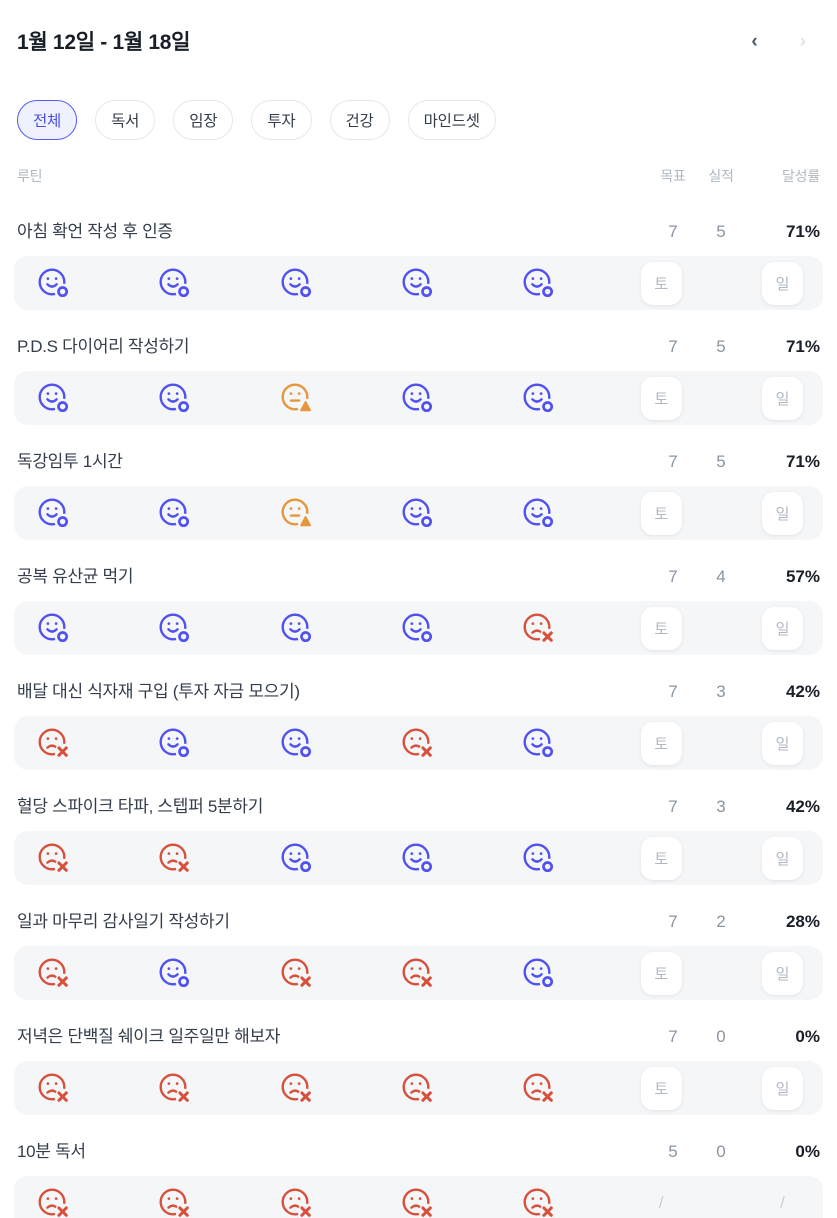  I want to click on filter-chip-investment: 투자, so click(281, 120).